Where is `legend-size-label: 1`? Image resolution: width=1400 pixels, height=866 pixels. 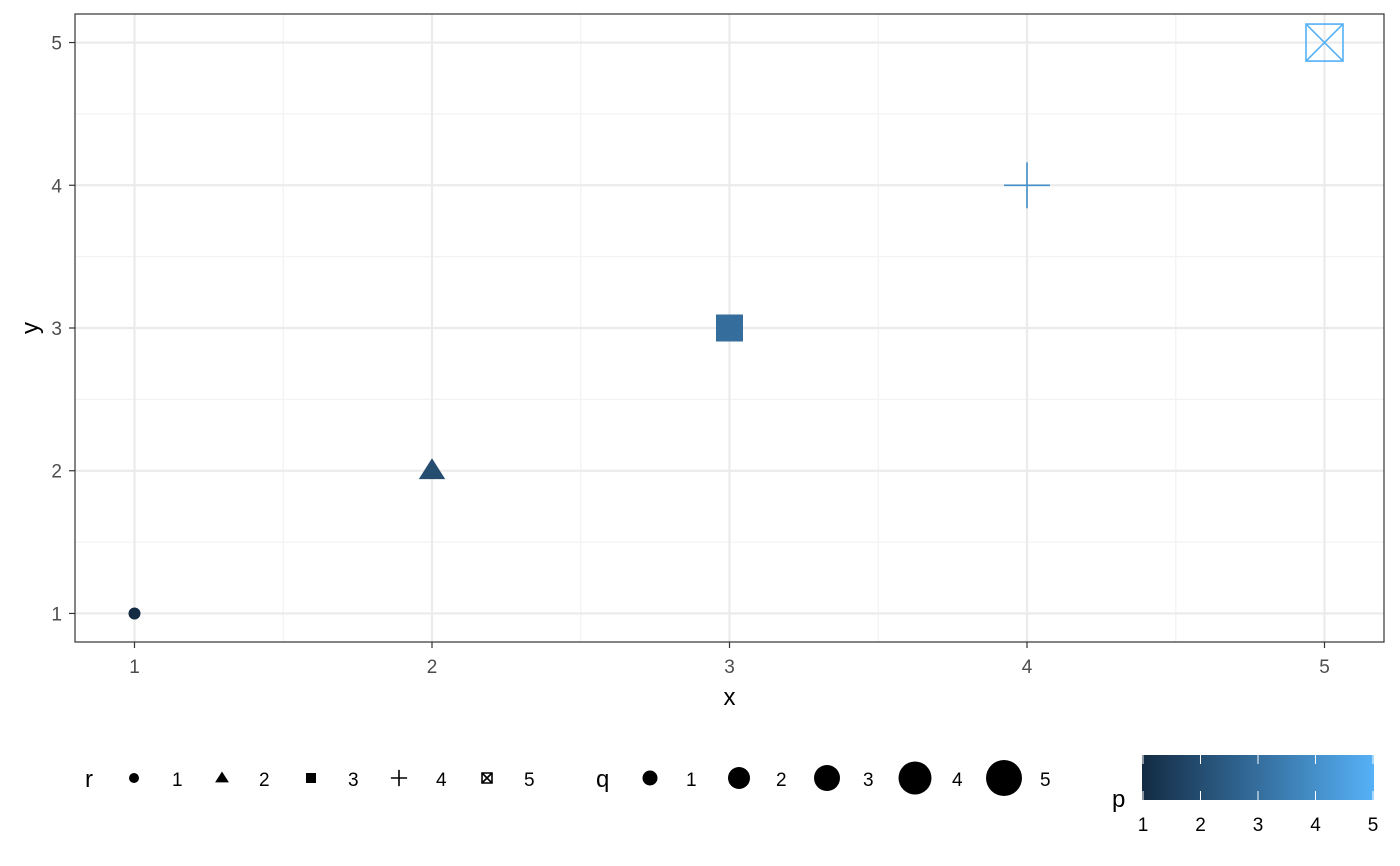
legend-size-label: 1 is located at coordinates (691, 780).